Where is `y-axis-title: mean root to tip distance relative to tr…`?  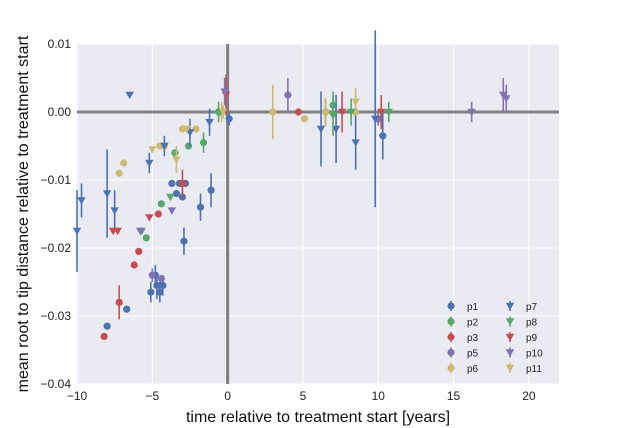 y-axis-title: mean root to tip distance relative to tr… is located at coordinates (23, 213).